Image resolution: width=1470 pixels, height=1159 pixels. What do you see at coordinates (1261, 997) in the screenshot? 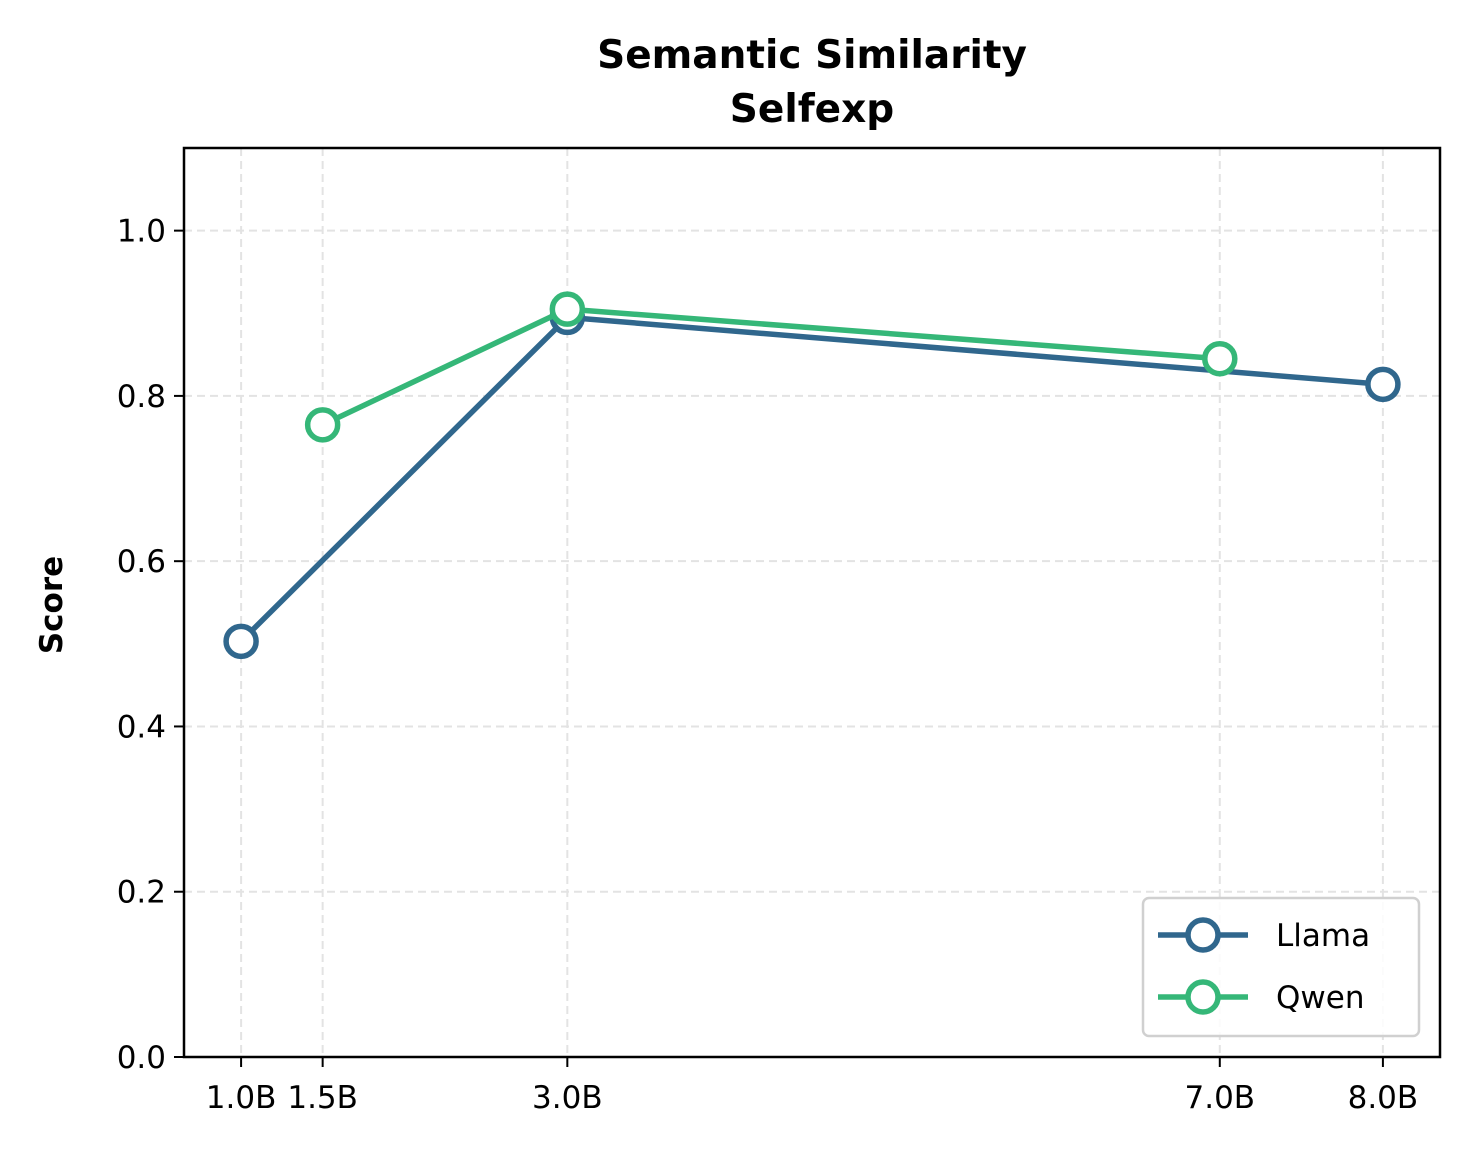
I see `legend-entry-qwen: Qwen` at bounding box center [1261, 997].